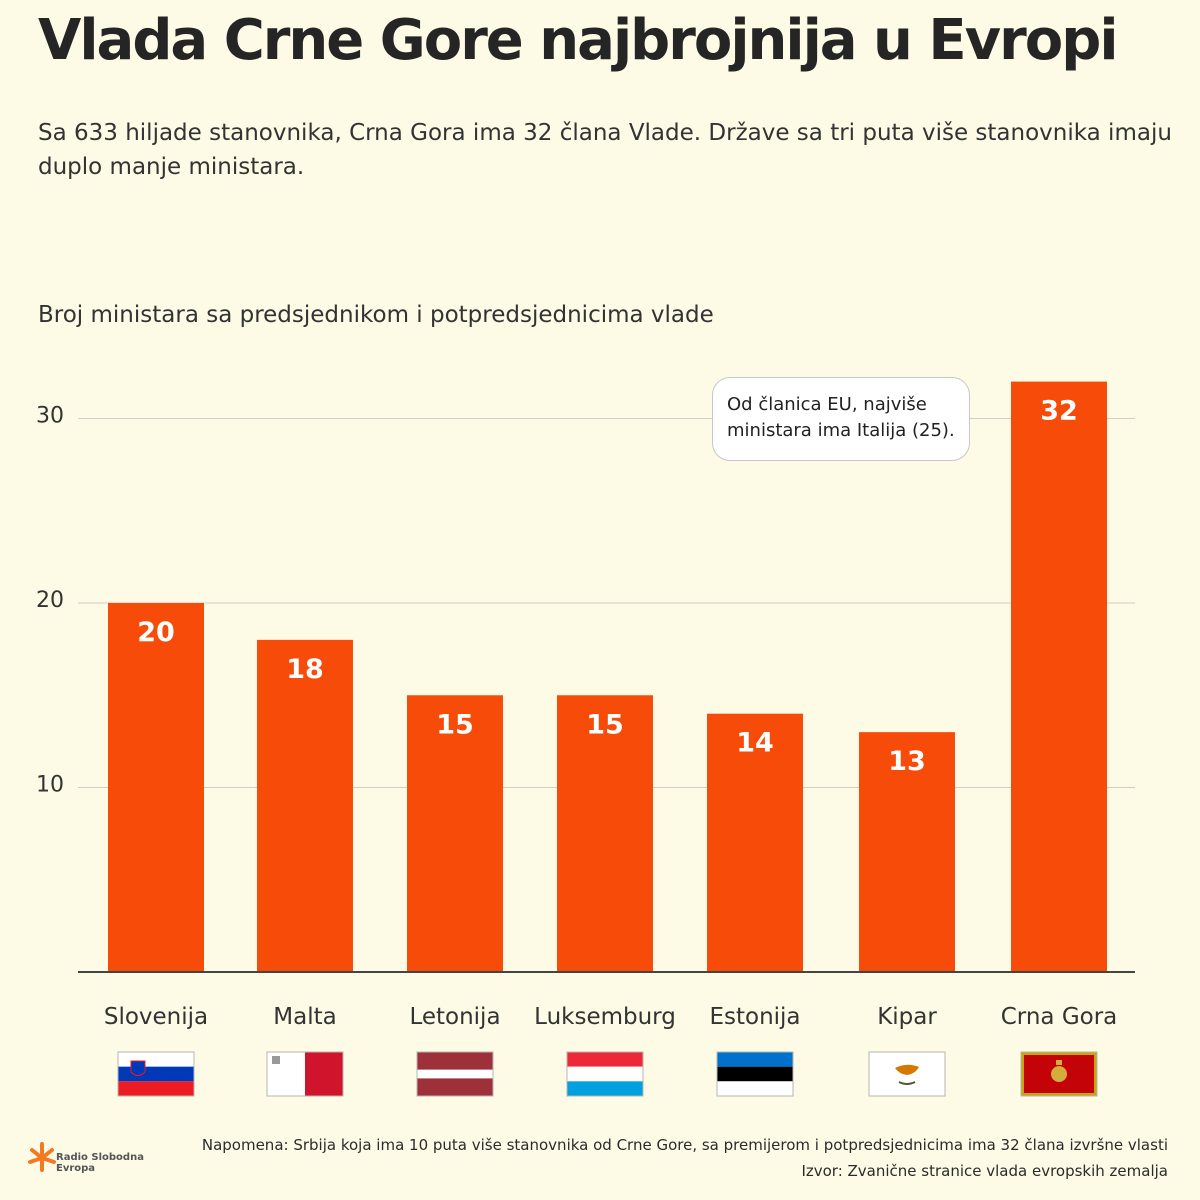  What do you see at coordinates (50, 600) in the screenshot?
I see `y-tick-label: 20` at bounding box center [50, 600].